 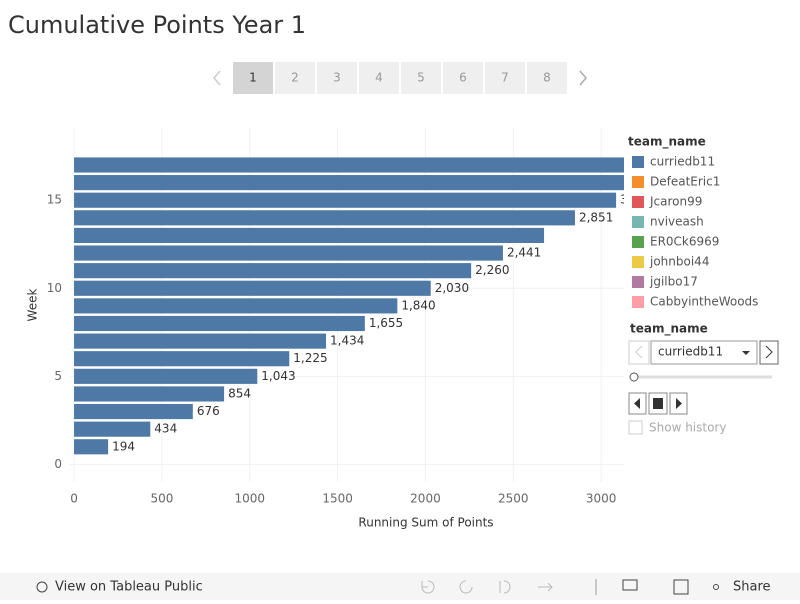 I want to click on data-label: 2,260, so click(x=492, y=270).